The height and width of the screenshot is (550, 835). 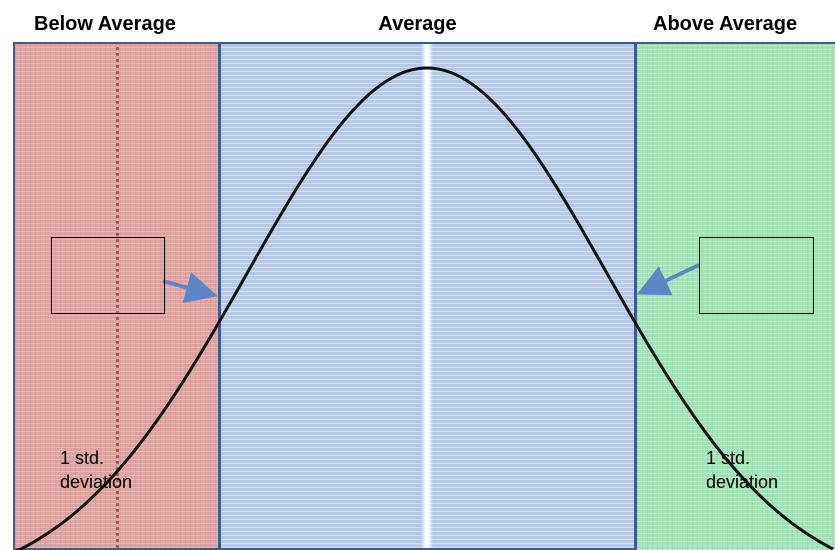 I want to click on right-label-line-2: deviation, so click(x=742, y=482).